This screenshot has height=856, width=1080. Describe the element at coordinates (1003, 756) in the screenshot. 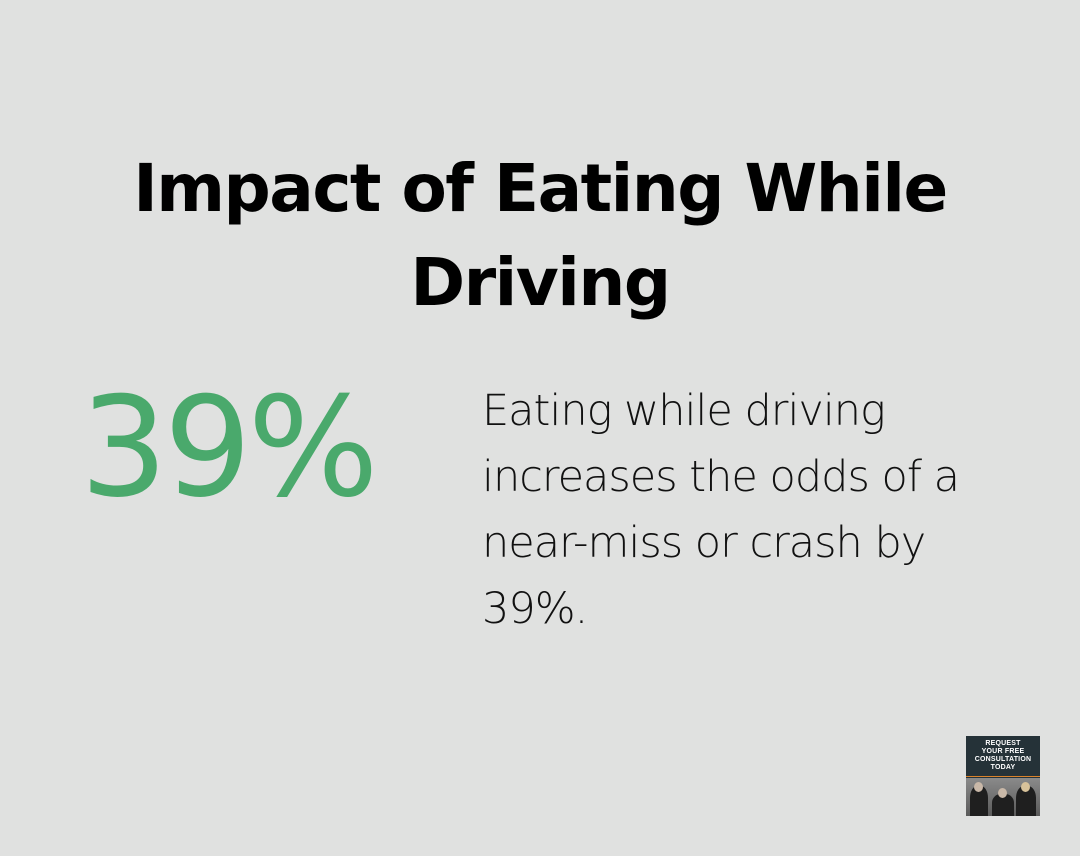

I see `cta-label: REQUEST YOUR FREE CONSULTATION TODAY` at that location.